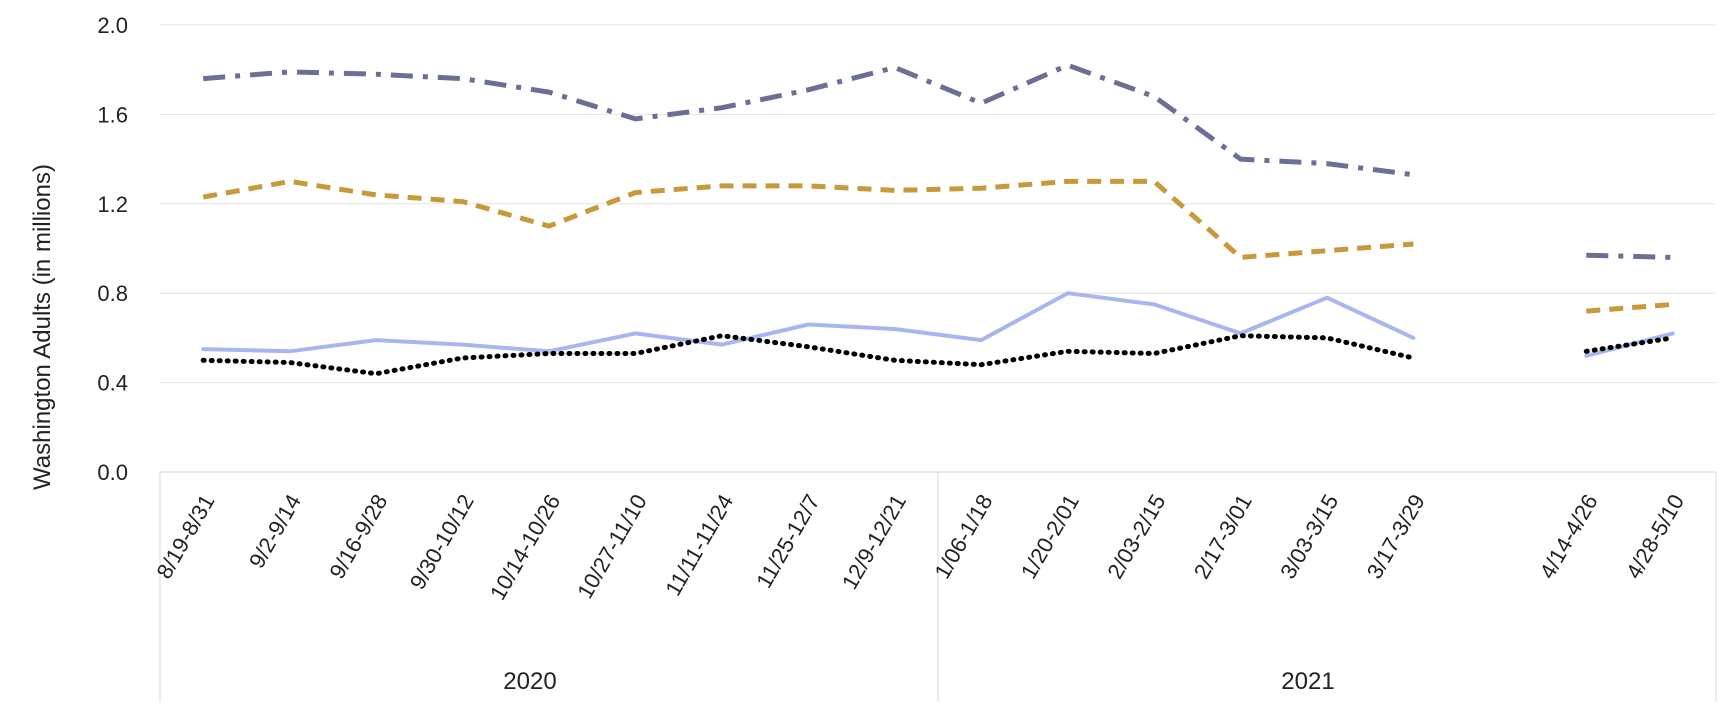  What do you see at coordinates (112, 249) in the screenshot?
I see `y-axis-ticks: 0.0 0.4 0.8 1.2 1.6 2.0` at bounding box center [112, 249].